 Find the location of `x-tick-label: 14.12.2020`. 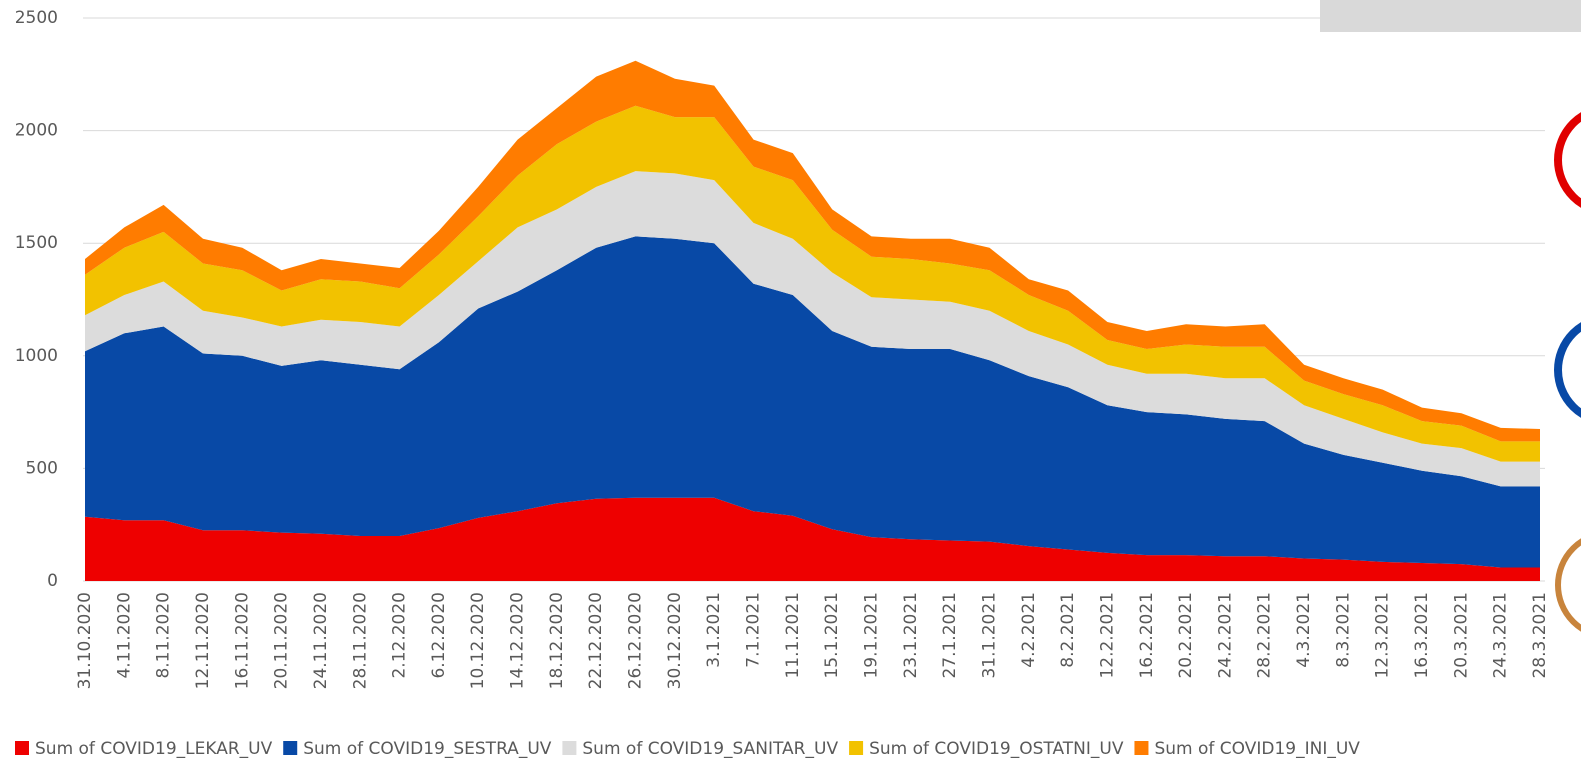

x-tick-label: 14.12.2020 is located at coordinates (518, 640).